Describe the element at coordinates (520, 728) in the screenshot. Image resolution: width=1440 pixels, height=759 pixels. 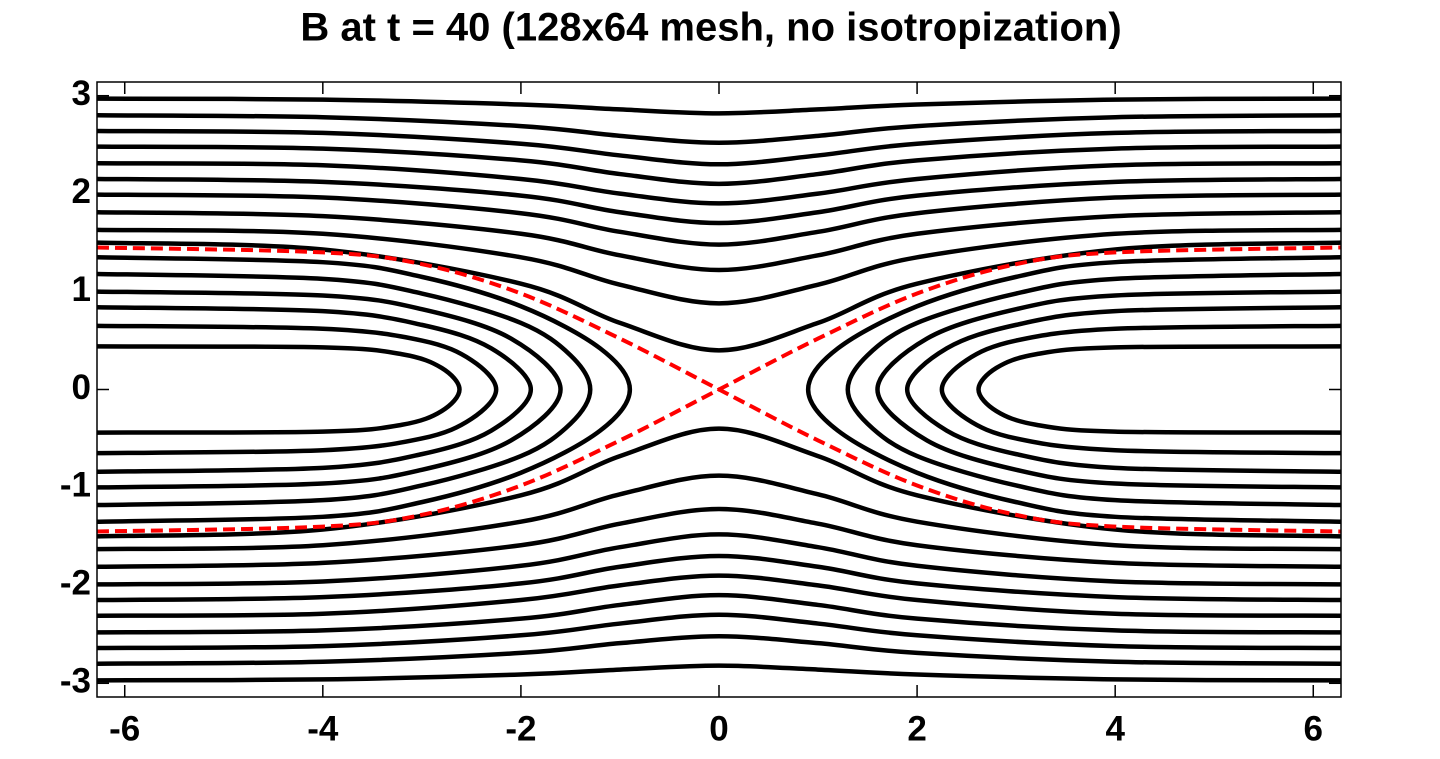
I see `x-tick-label: -2` at that location.